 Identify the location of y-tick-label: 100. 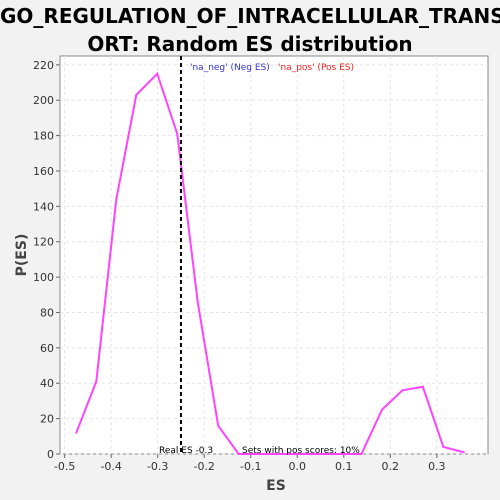
(43, 277).